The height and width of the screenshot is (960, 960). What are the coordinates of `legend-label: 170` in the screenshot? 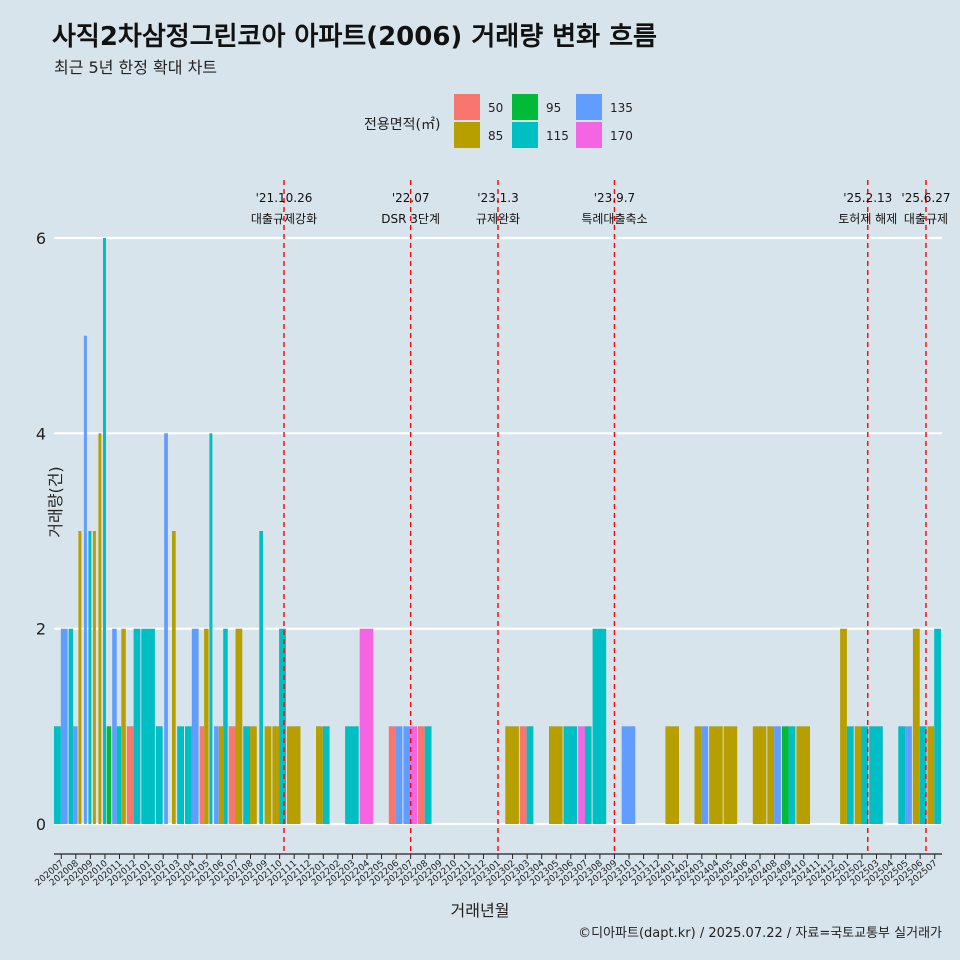 It's located at (621, 136).